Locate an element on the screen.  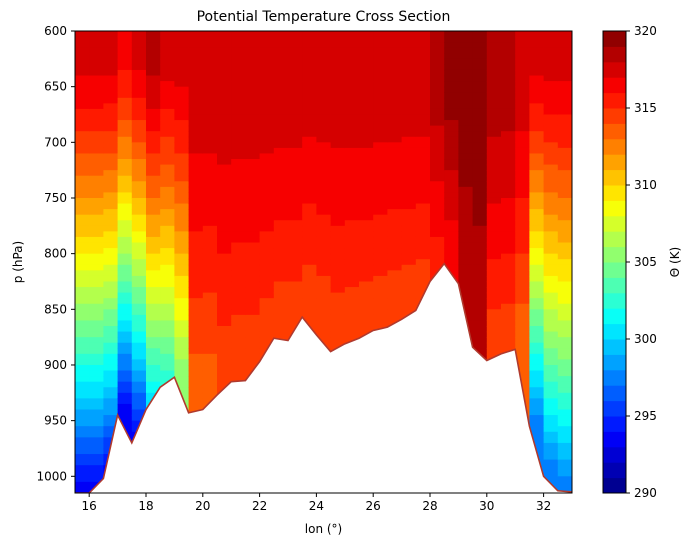
colorbar-level is located at coordinates (614, 316).